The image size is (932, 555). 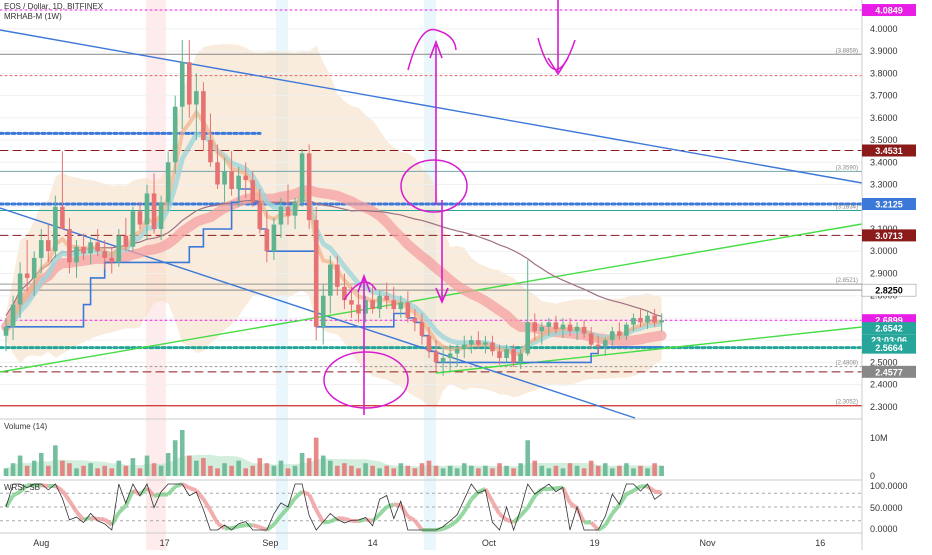 I want to click on x-axis-tick-label: 14, so click(x=373, y=543).